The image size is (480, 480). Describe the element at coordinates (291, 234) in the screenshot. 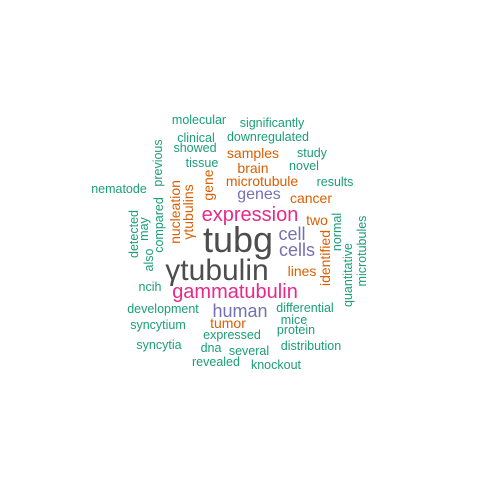

I see `word-cell: cell` at that location.